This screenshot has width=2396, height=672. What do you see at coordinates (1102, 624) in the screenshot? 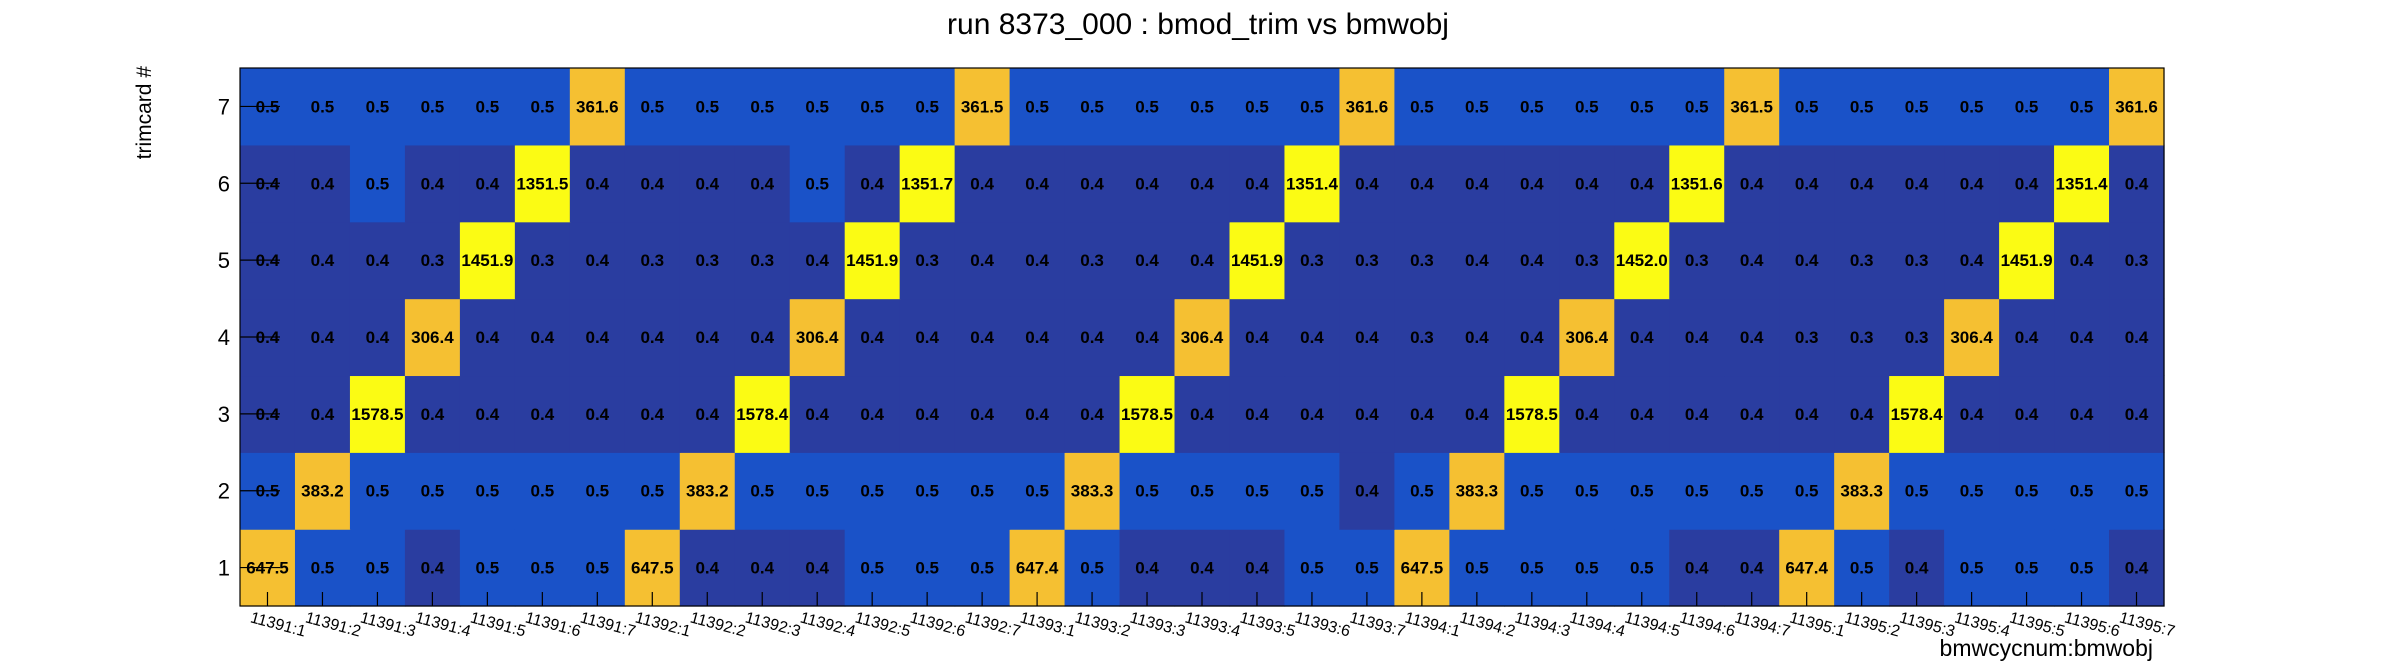
I see `x-tick-label: 11393:2` at bounding box center [1102, 624].